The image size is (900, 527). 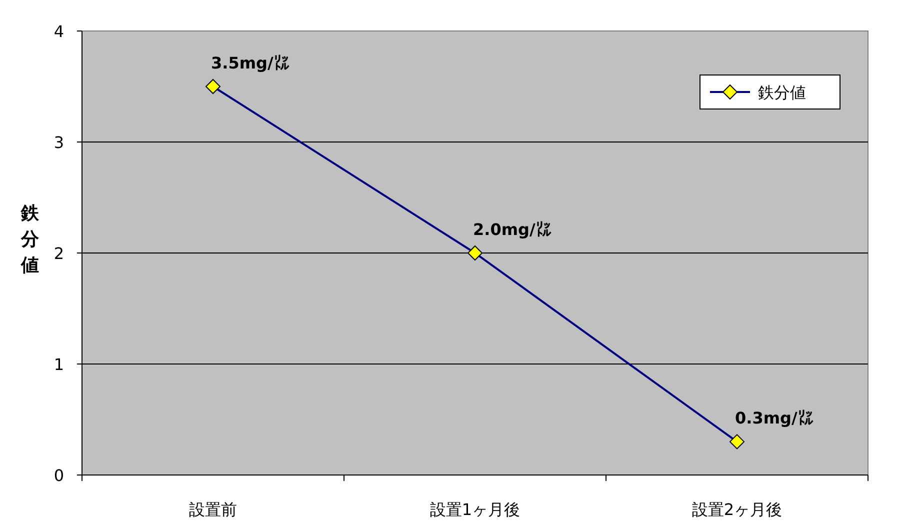 I want to click on y-tick-label: 0, so click(x=59, y=475).